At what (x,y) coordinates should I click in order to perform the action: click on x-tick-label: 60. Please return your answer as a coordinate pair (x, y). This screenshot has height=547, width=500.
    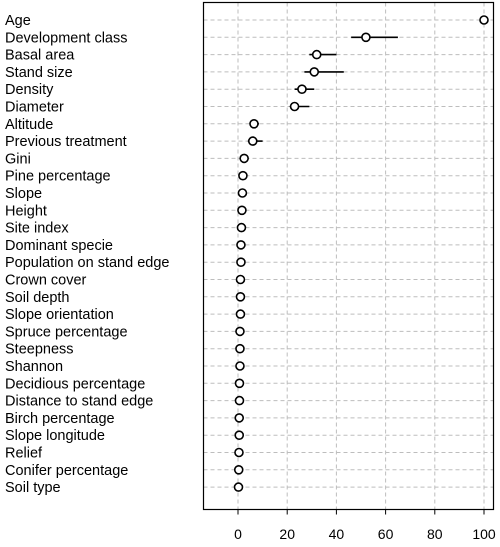
    Looking at the image, I should click on (386, 534).